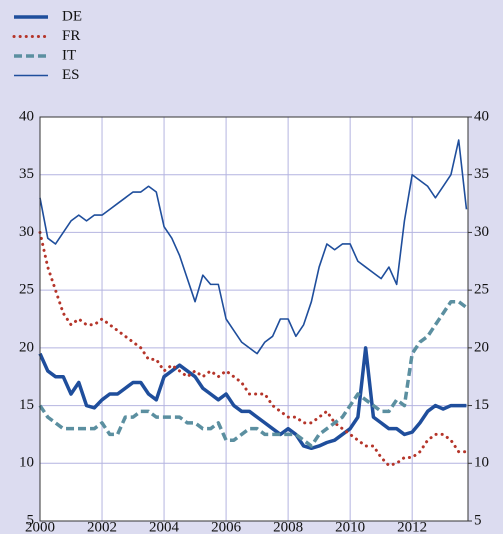 The image size is (503, 534). What do you see at coordinates (481, 232) in the screenshot?
I see `y2-tick-label: 30` at bounding box center [481, 232].